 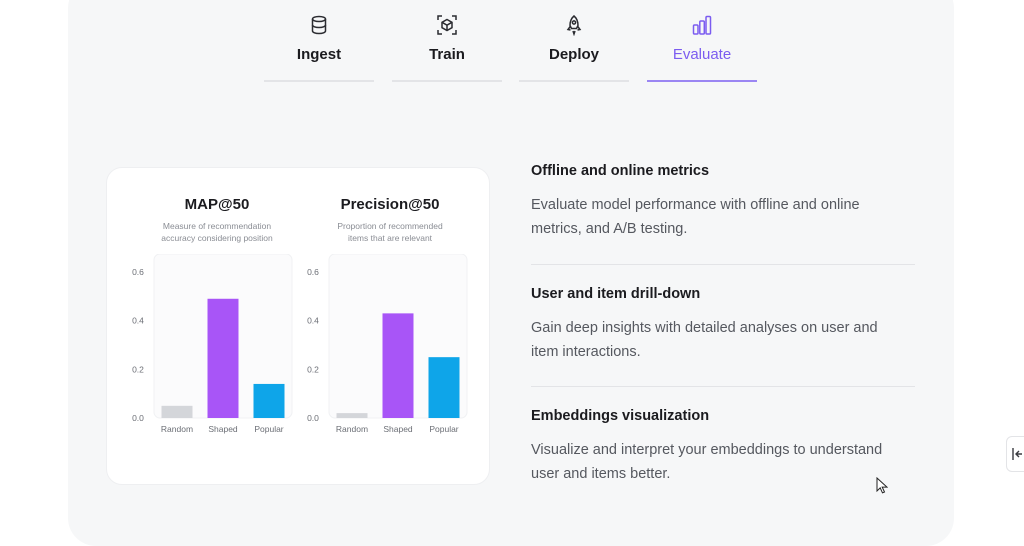 I want to click on feature-desc-line2: item interactions., so click(x=586, y=352).